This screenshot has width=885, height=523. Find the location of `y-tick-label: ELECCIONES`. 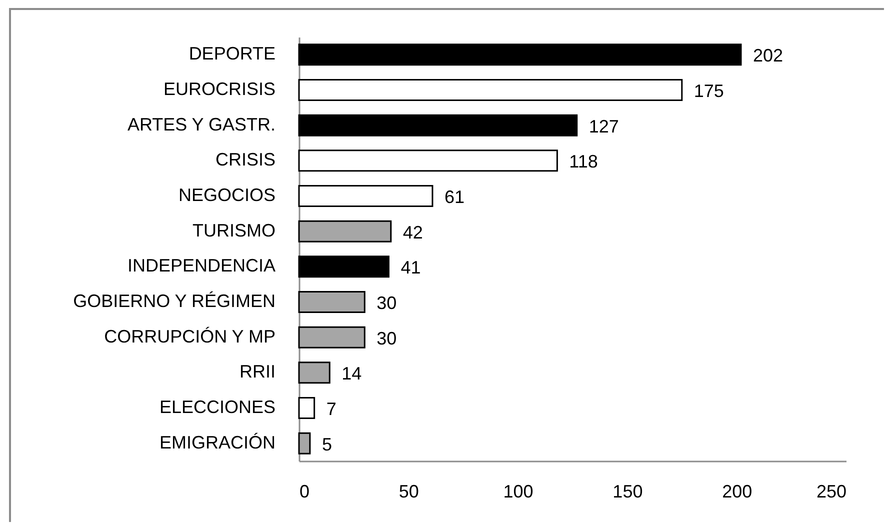

y-tick-label: ELECCIONES is located at coordinates (217, 407).